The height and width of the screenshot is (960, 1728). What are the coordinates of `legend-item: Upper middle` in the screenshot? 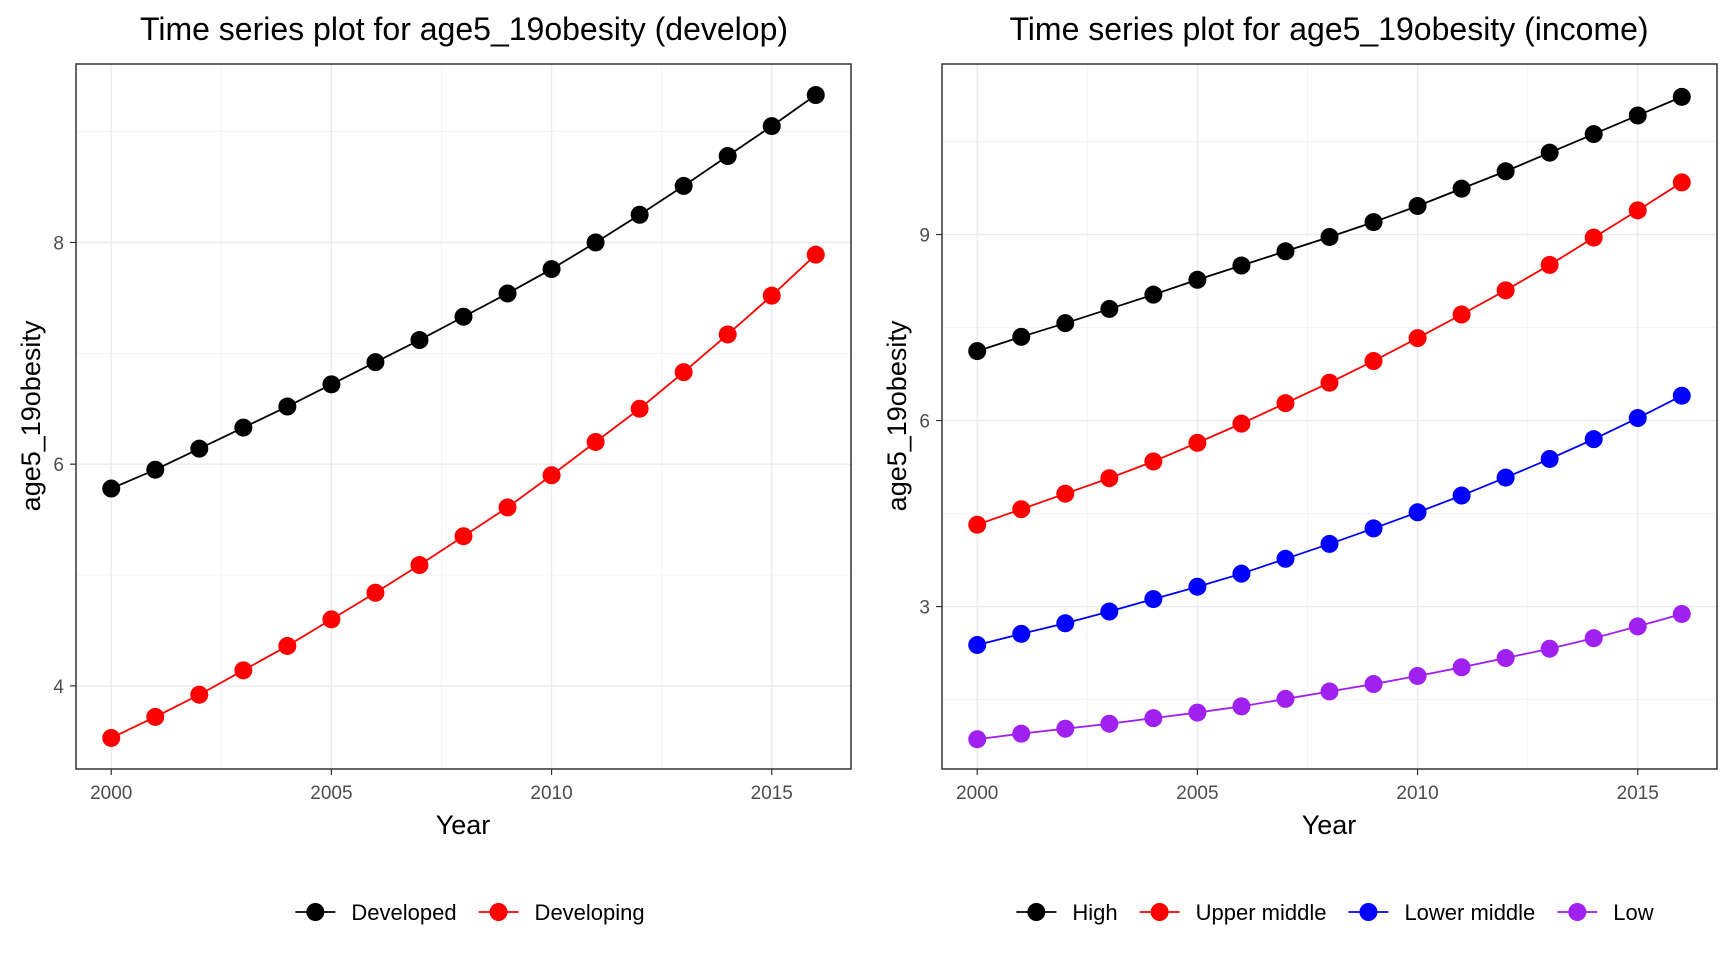 It's located at (1233, 912).